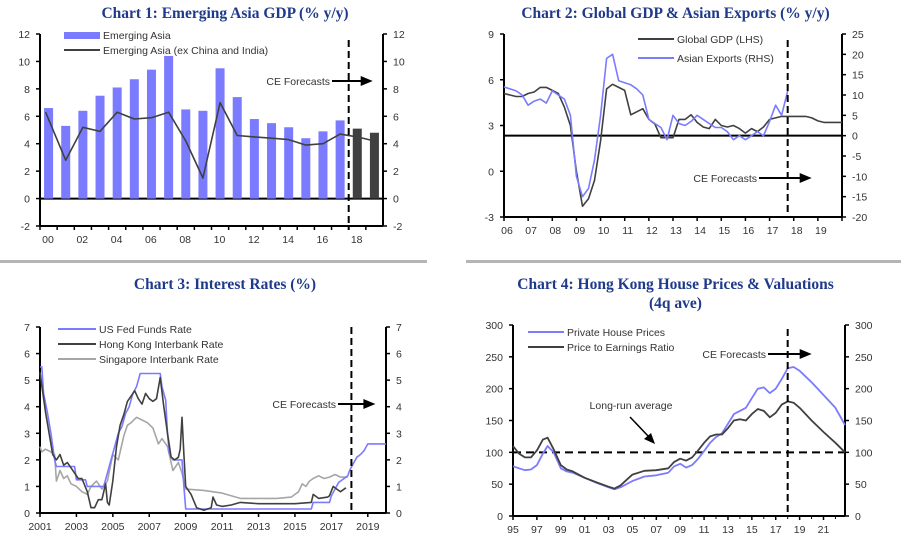 The height and width of the screenshot is (543, 901). What do you see at coordinates (609, 530) in the screenshot?
I see `x-tick-label: 03` at bounding box center [609, 530].